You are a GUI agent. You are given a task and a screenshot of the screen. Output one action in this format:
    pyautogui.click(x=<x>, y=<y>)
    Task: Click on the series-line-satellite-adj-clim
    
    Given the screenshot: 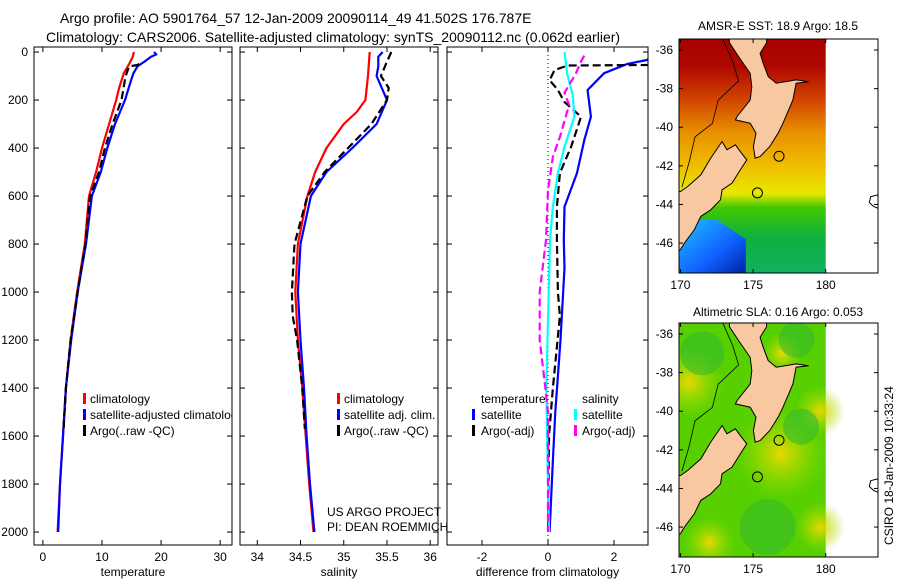 What is the action you would take?
    pyautogui.click(x=342, y=292)
    